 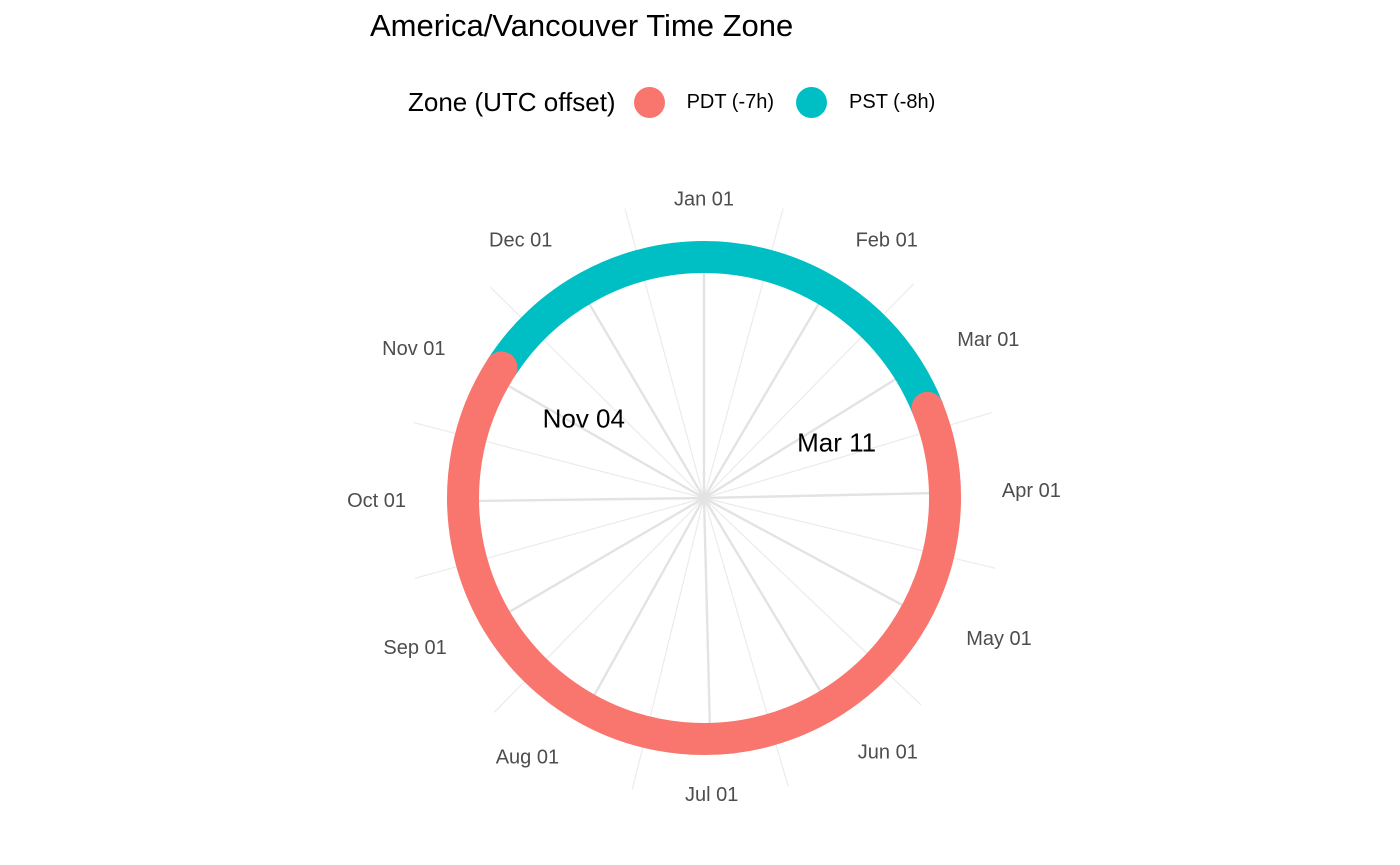 I want to click on legend-item-pdt: PDT (-7h), so click(x=704, y=102).